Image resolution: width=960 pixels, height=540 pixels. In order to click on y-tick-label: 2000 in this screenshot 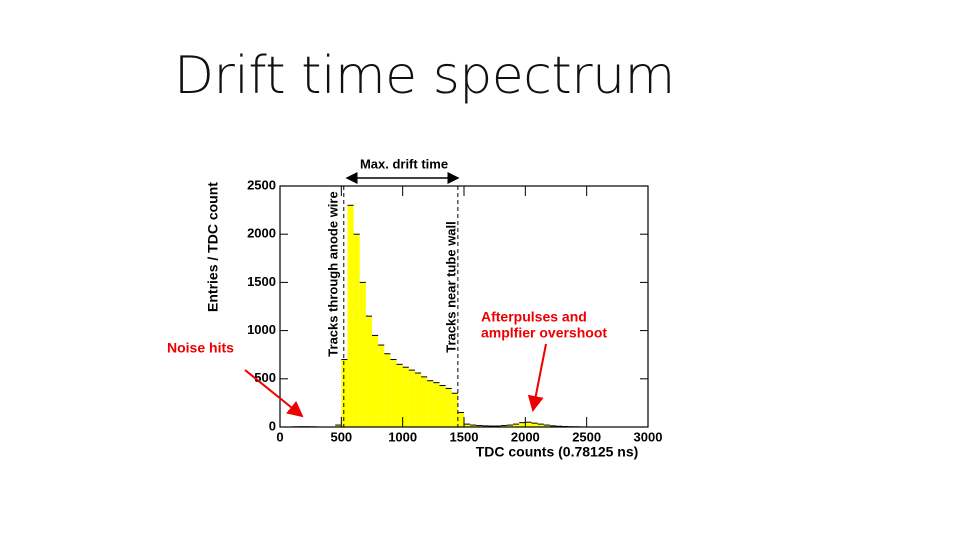, I will do `click(261, 233)`.